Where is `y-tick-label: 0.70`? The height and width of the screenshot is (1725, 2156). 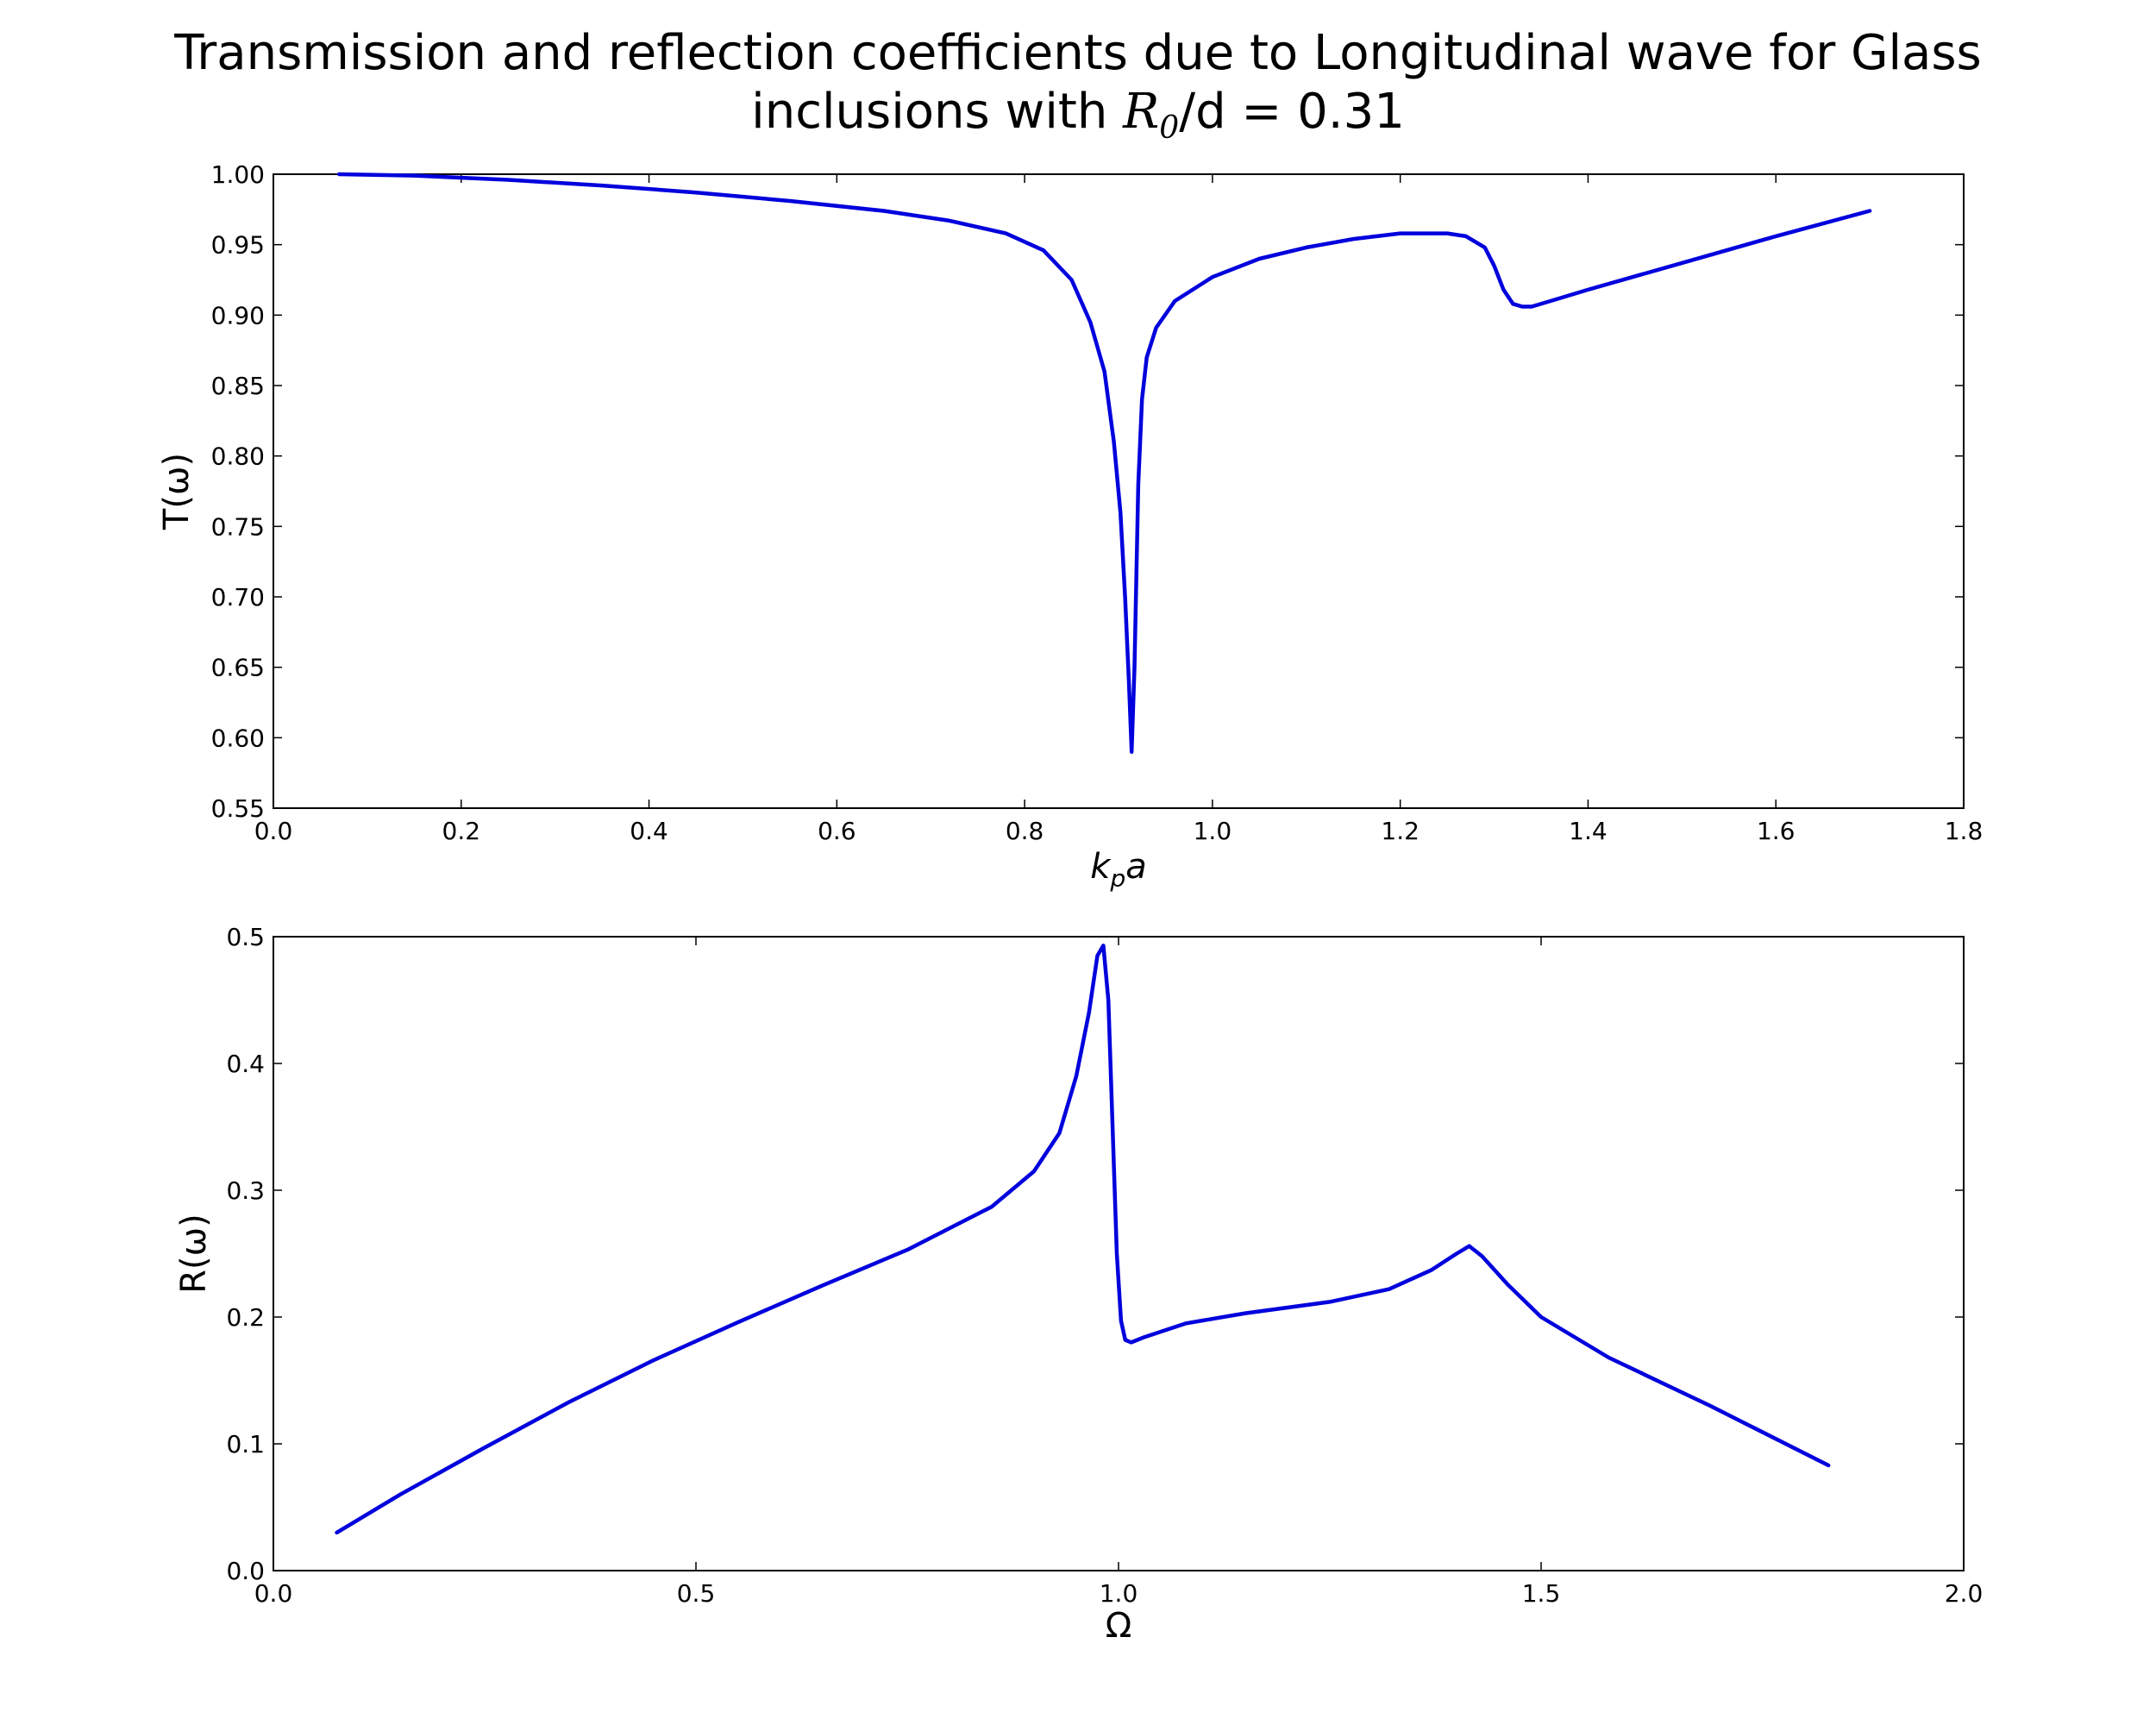 y-tick-label: 0.70 is located at coordinates (238, 598).